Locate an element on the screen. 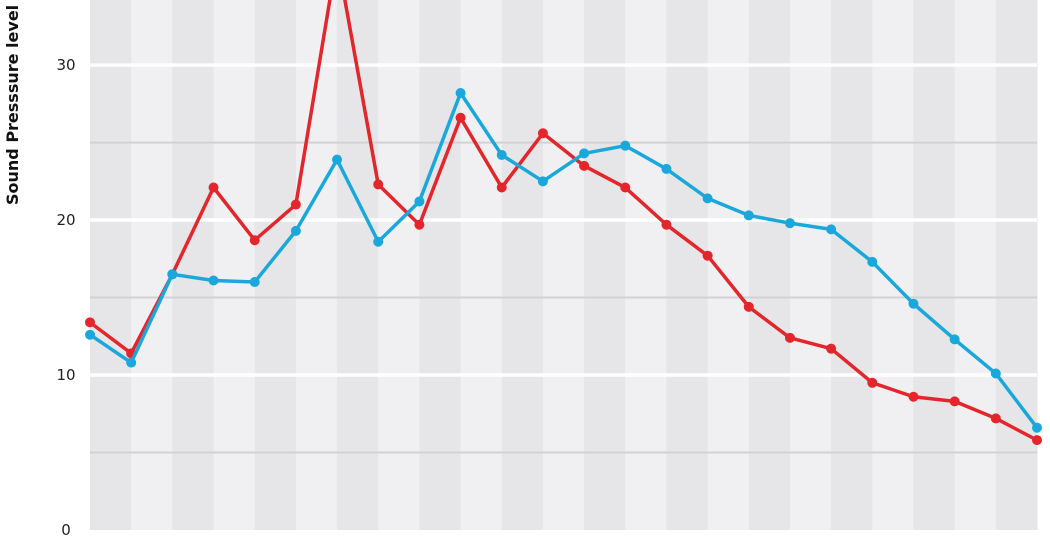 The image size is (1050, 538). y-tick-label: 10 is located at coordinates (65, 375).